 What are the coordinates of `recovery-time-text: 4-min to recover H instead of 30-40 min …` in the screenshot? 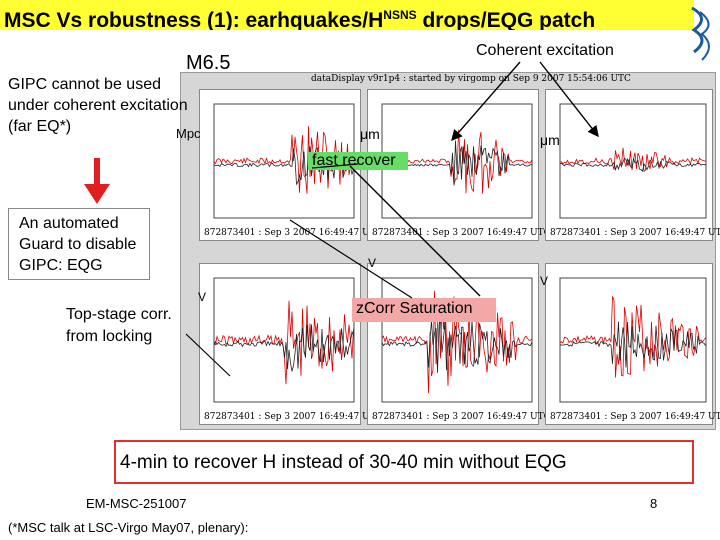 It's located at (343, 462).